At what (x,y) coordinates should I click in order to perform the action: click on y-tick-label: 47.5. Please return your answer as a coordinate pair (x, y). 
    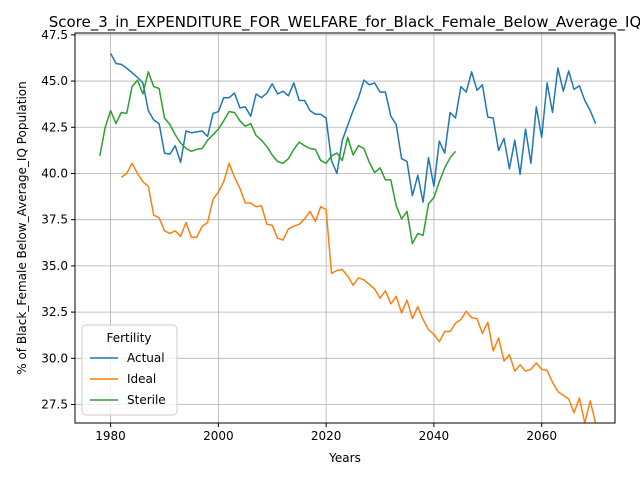
    Looking at the image, I should click on (54, 35).